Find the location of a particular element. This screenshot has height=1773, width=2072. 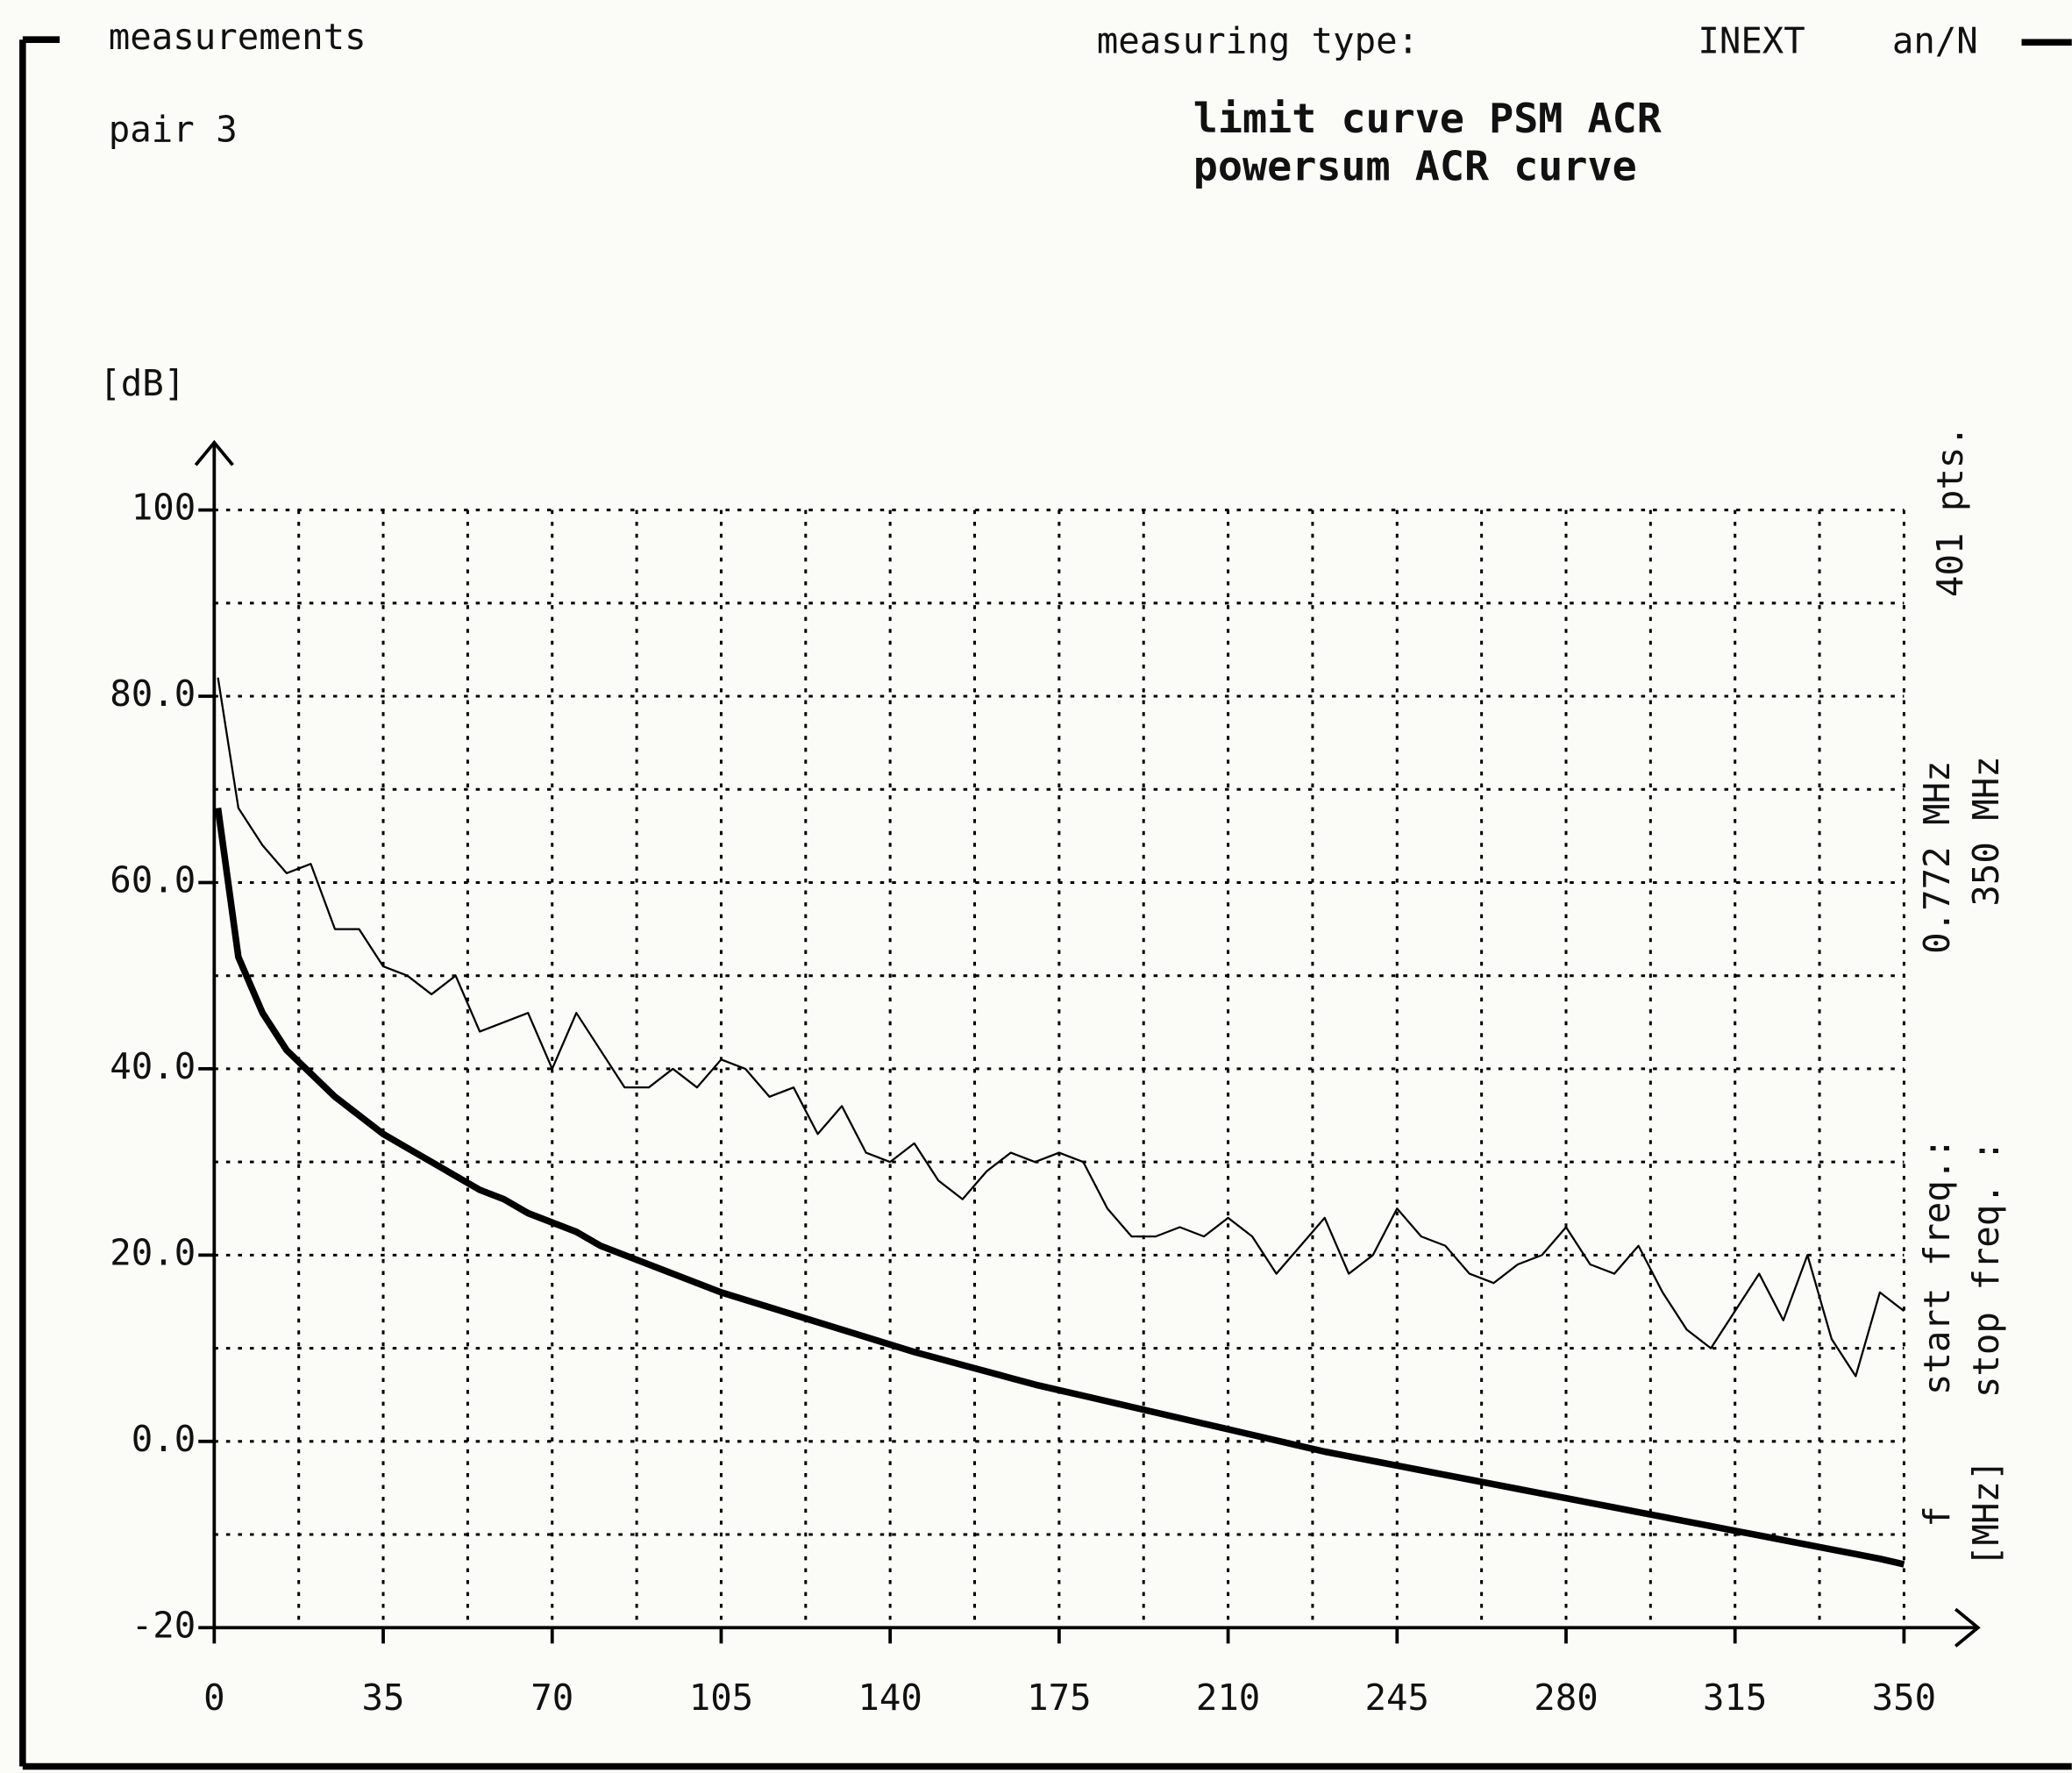

annotation: 401 pts. is located at coordinates (1950, 511).